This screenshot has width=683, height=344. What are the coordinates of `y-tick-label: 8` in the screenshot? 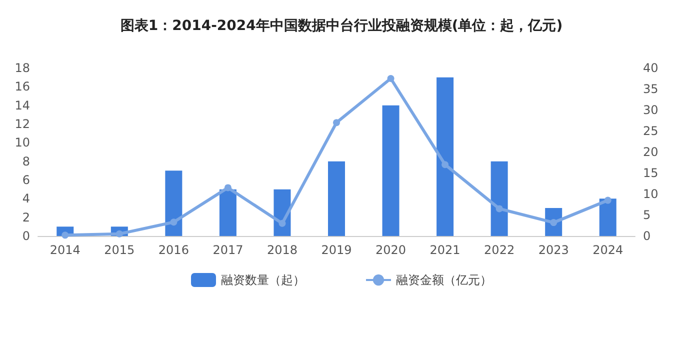 It's located at (26, 161).